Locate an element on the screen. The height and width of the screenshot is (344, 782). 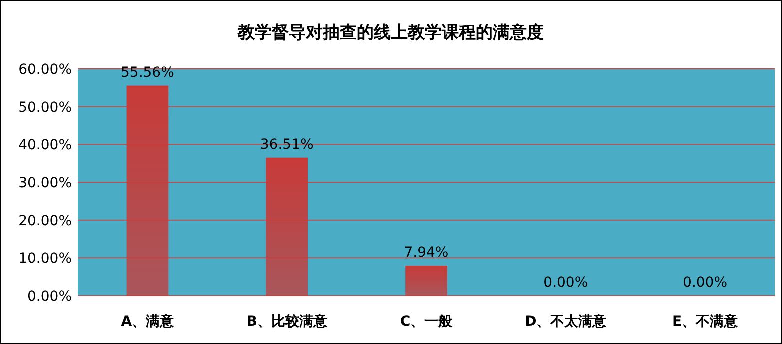
data-label: 7.94% is located at coordinates (426, 252).